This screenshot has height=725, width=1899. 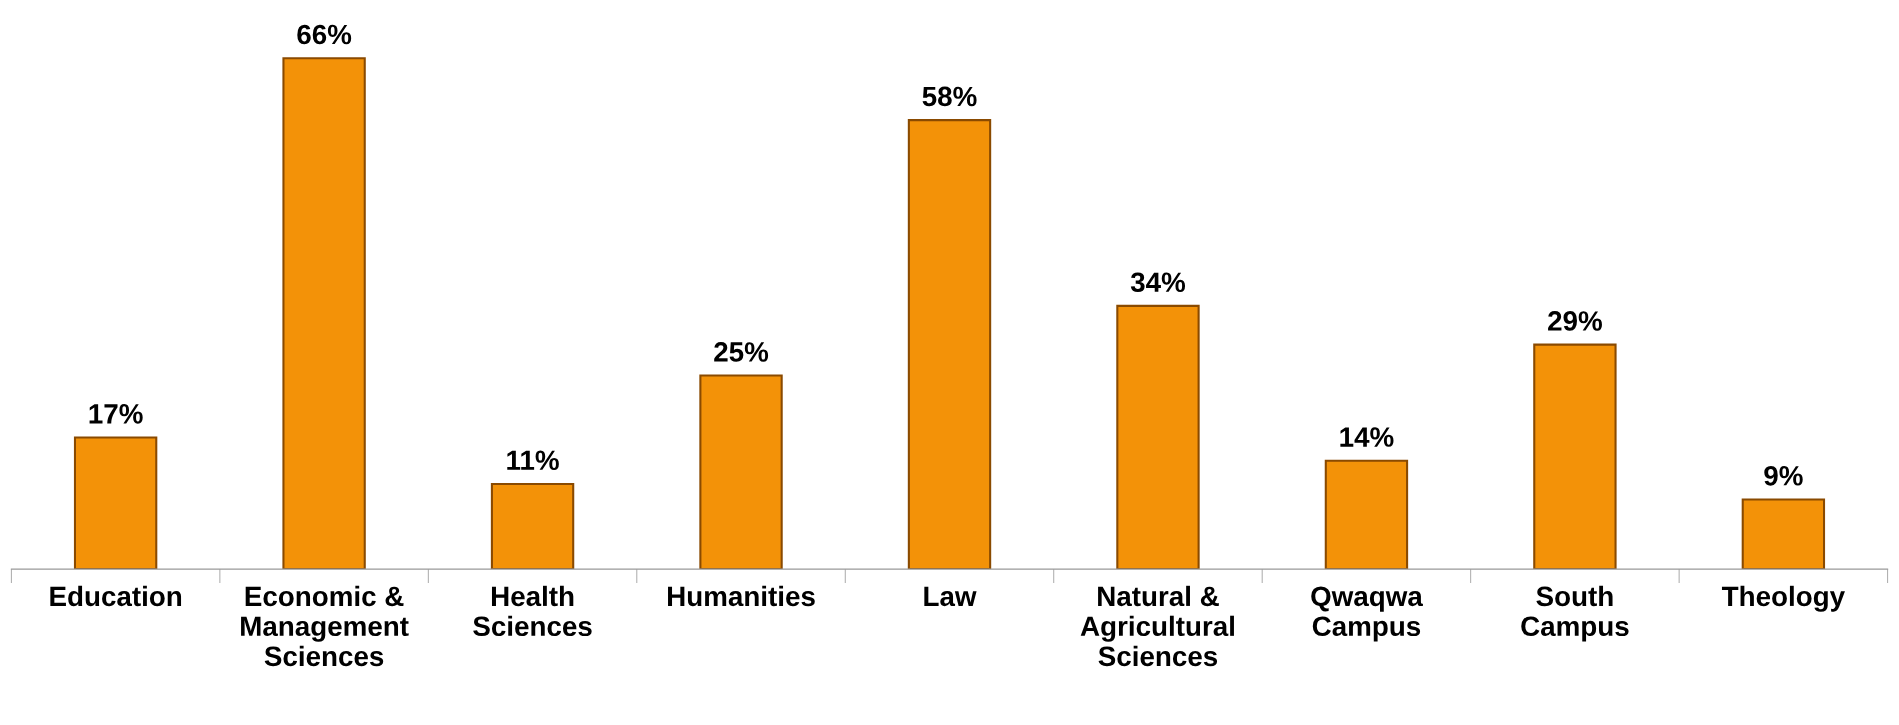 What do you see at coordinates (1783, 598) in the screenshot?
I see `x-tick-label: Theology` at bounding box center [1783, 598].